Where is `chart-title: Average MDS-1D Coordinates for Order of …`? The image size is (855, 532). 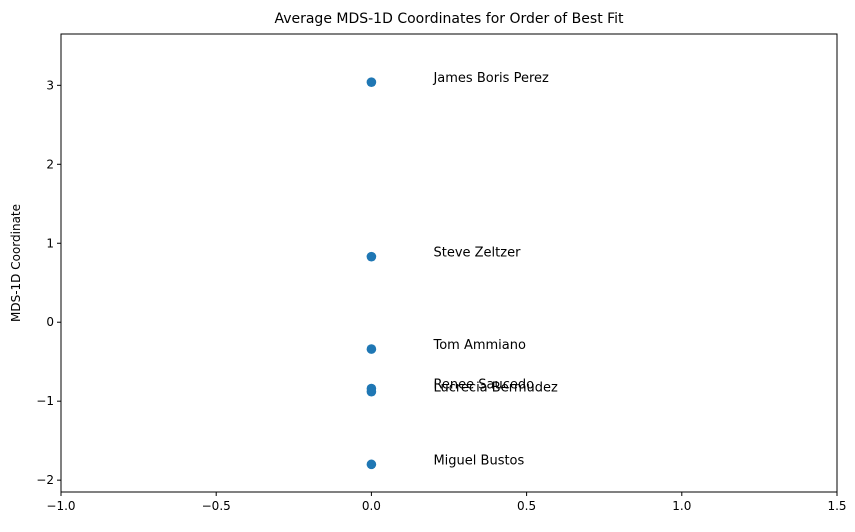 chart-title: Average MDS-1D Coordinates for Order of … is located at coordinates (449, 19).